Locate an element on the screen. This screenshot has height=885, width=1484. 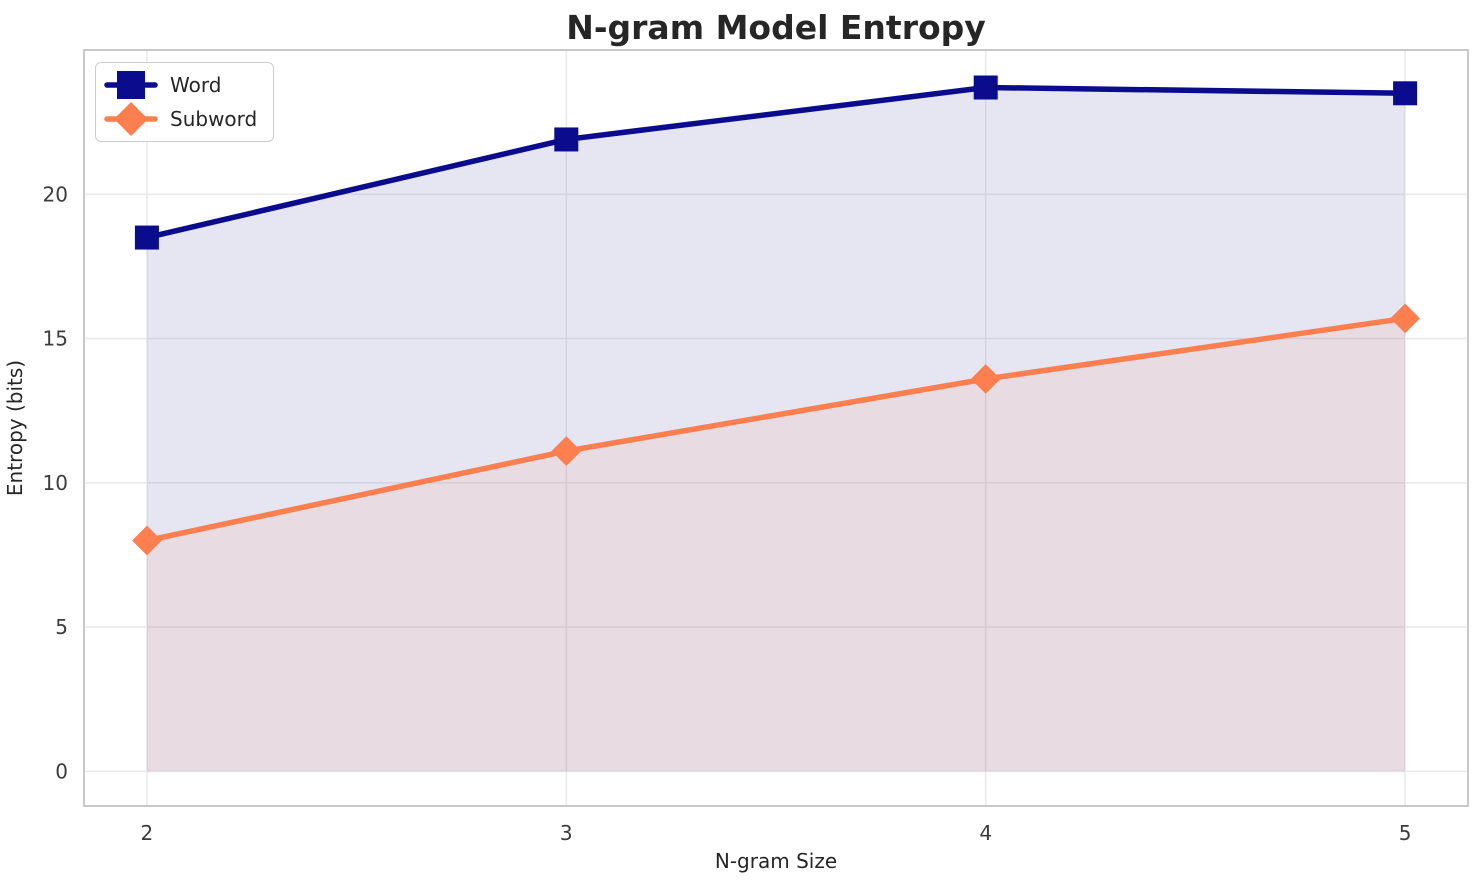
subword-series-marker-icon is located at coordinates (131, 119).